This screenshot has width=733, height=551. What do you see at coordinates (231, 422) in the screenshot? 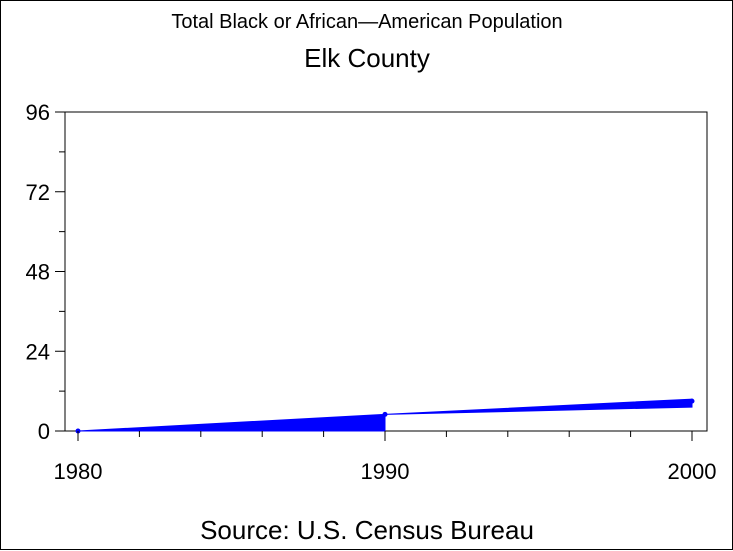
I see `area-segment` at bounding box center [231, 422].